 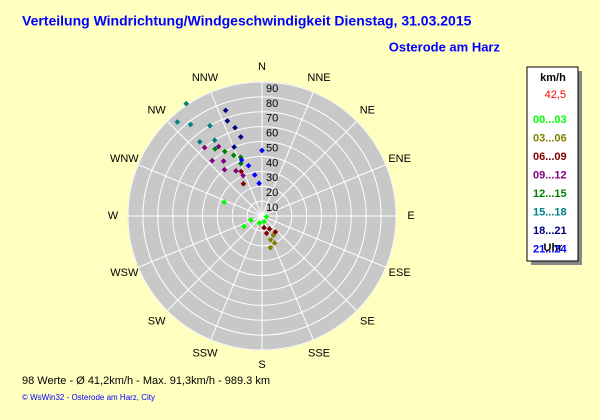 I want to click on legend-entry: 09...12, so click(x=550, y=175).